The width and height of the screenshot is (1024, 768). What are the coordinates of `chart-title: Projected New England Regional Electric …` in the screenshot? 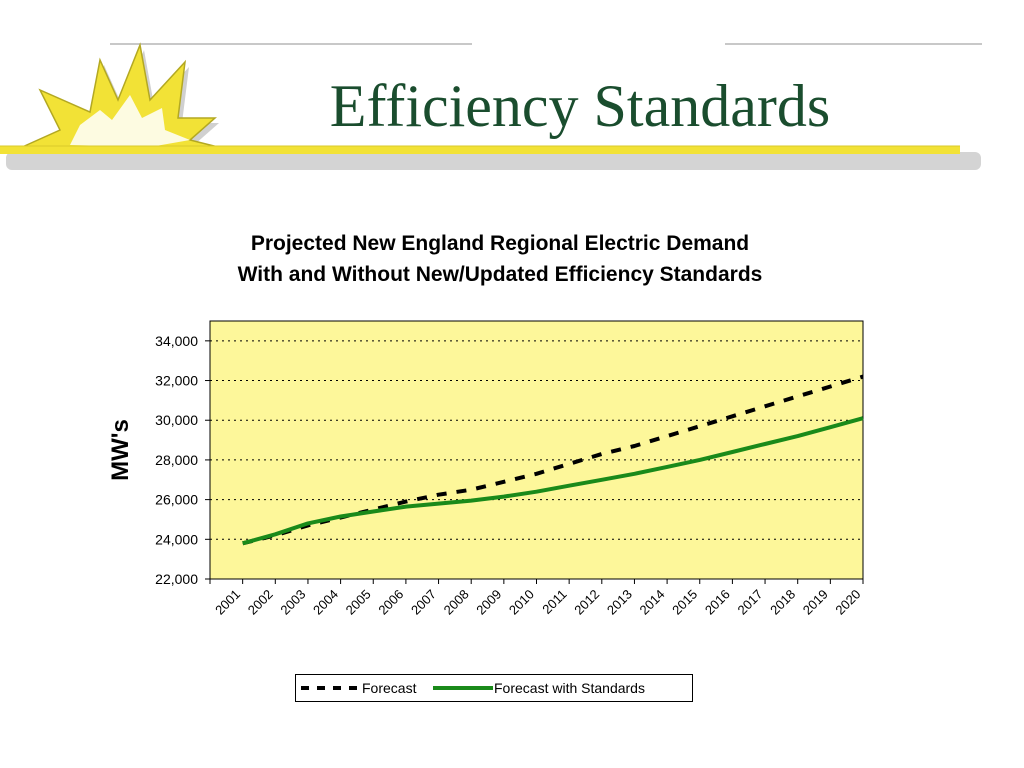 It's located at (500, 243).